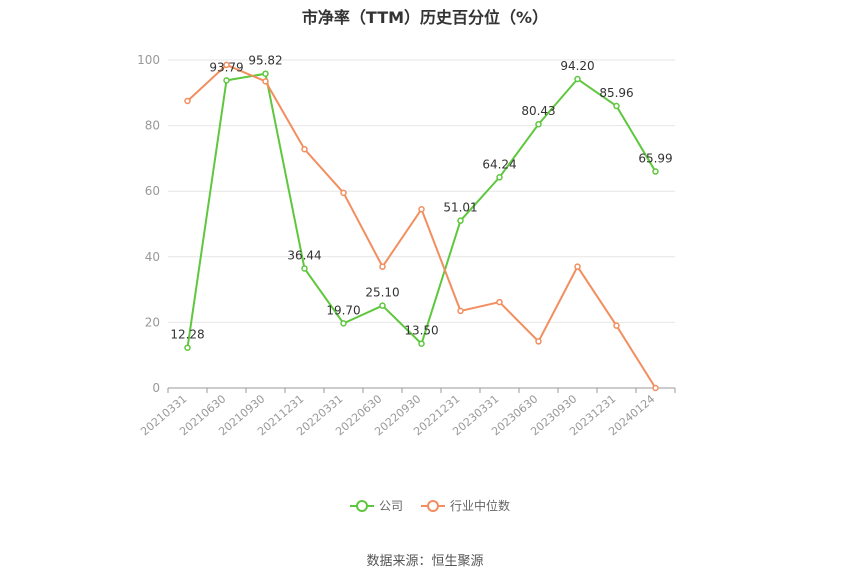 The width and height of the screenshot is (850, 574). I want to click on data-label: 65.99, so click(655, 159).